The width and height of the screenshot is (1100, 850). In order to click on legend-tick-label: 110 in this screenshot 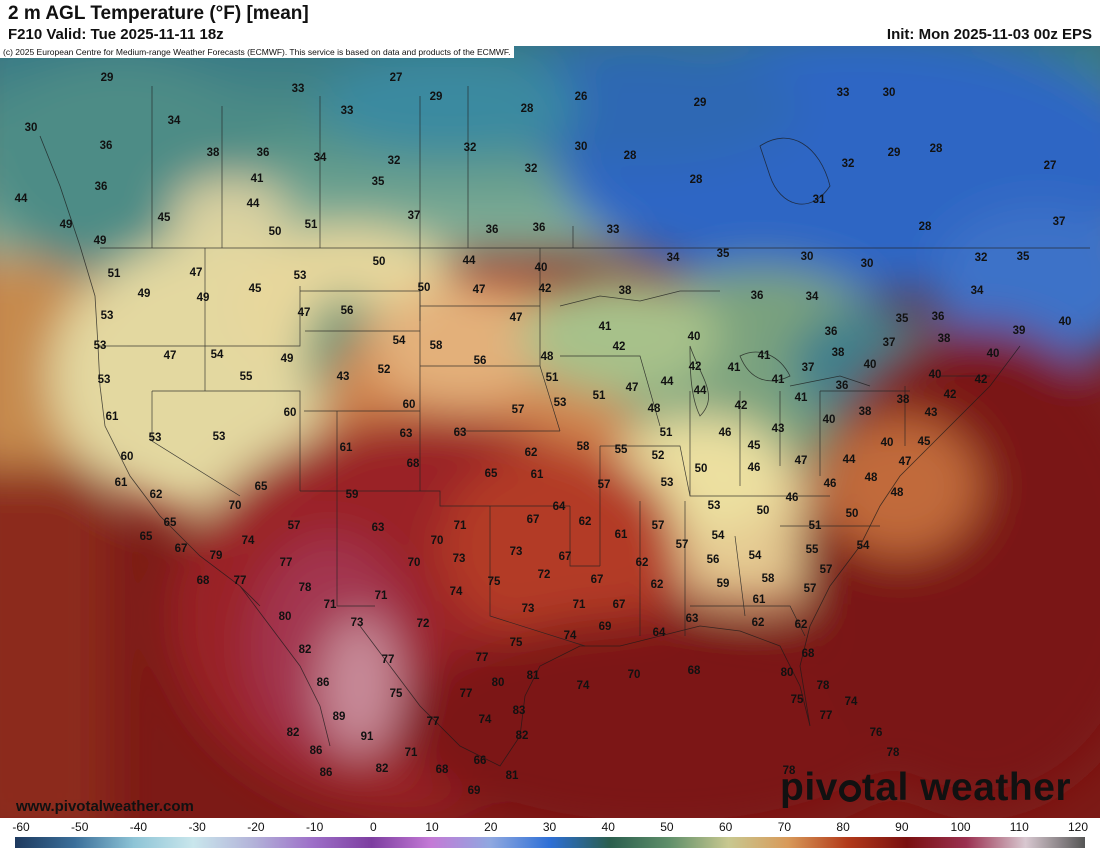, I will do `click(1019, 827)`.